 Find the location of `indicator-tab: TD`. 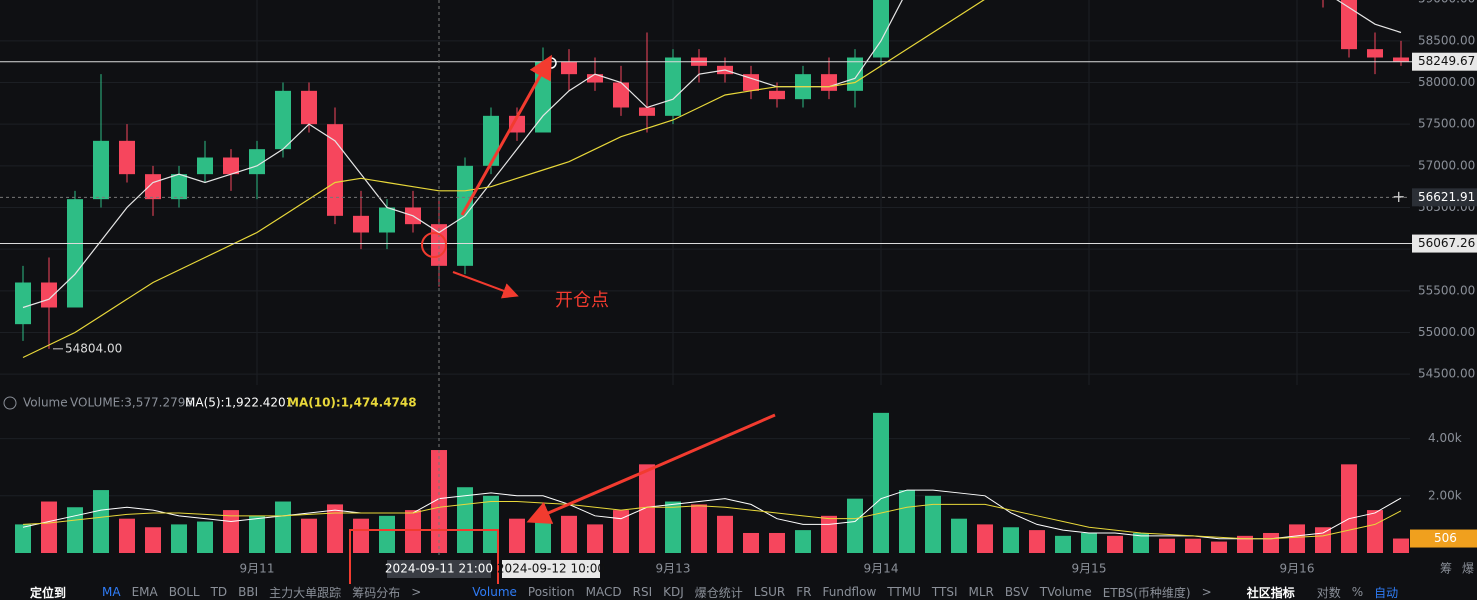

indicator-tab: TD is located at coordinates (219, 592).